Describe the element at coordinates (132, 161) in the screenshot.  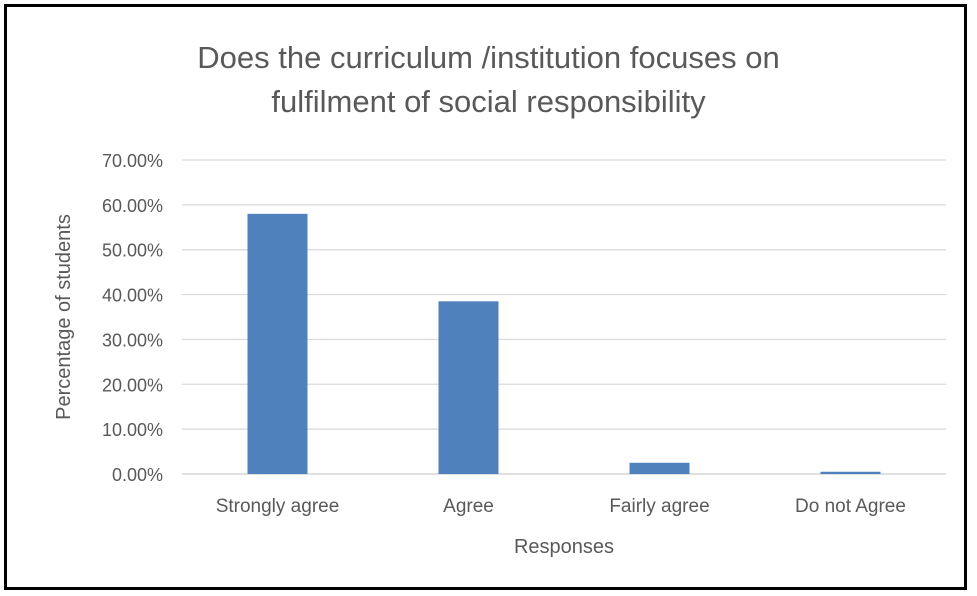
I see `y-tick-label: 70.00%` at that location.